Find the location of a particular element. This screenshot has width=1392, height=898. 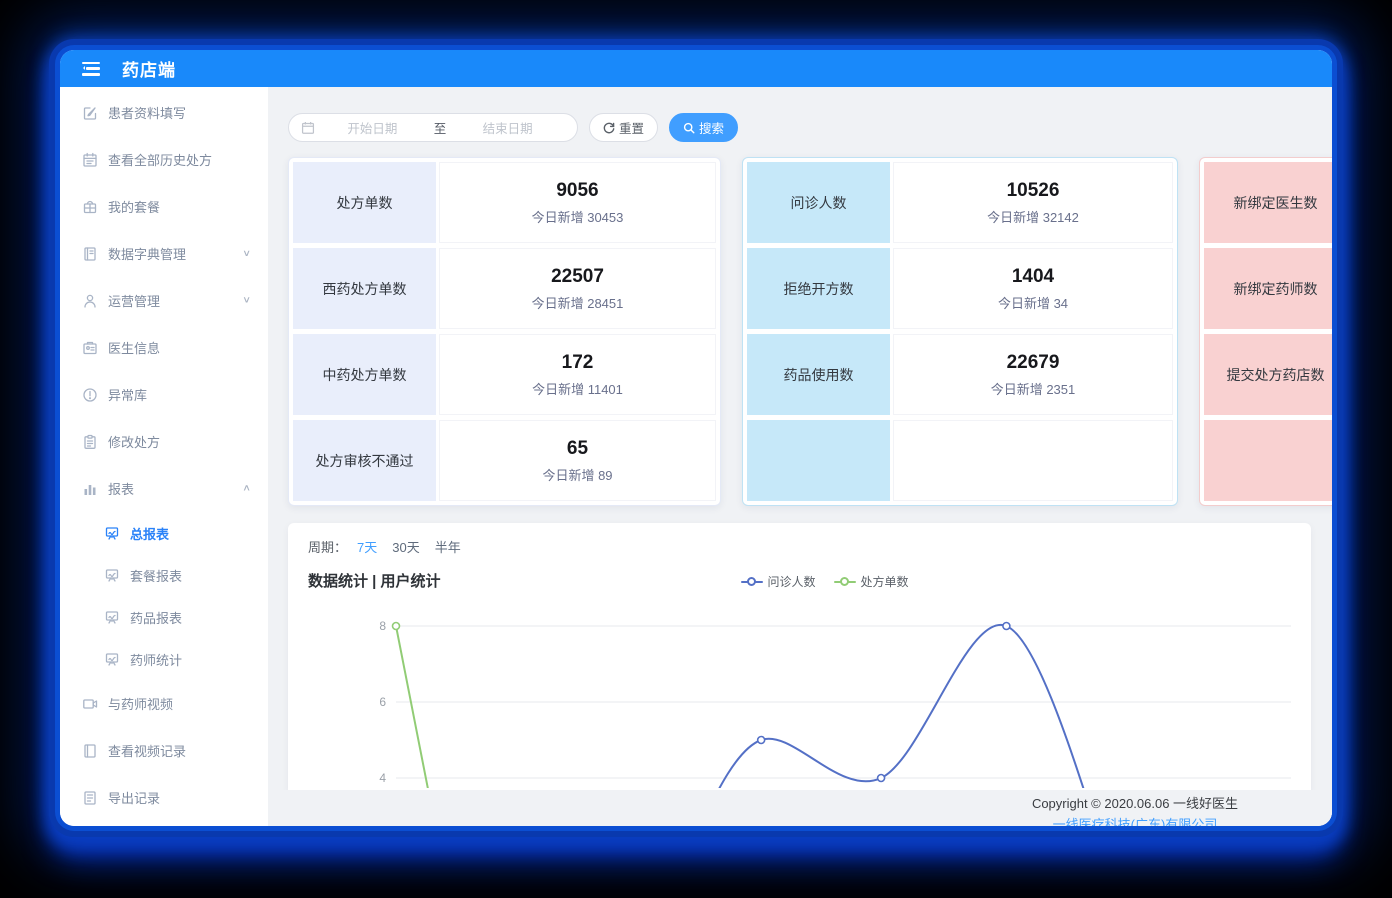

stat-number: 9056 is located at coordinates (577, 190).